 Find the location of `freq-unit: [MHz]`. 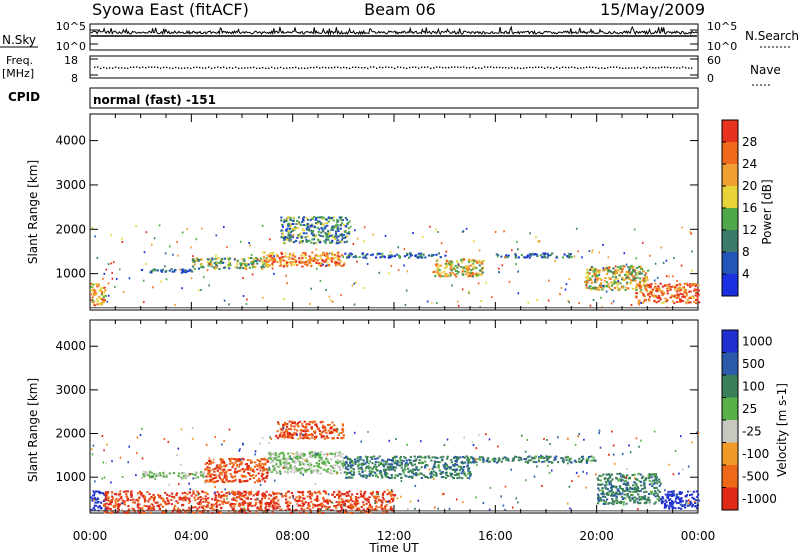

freq-unit: [MHz] is located at coordinates (18, 73).